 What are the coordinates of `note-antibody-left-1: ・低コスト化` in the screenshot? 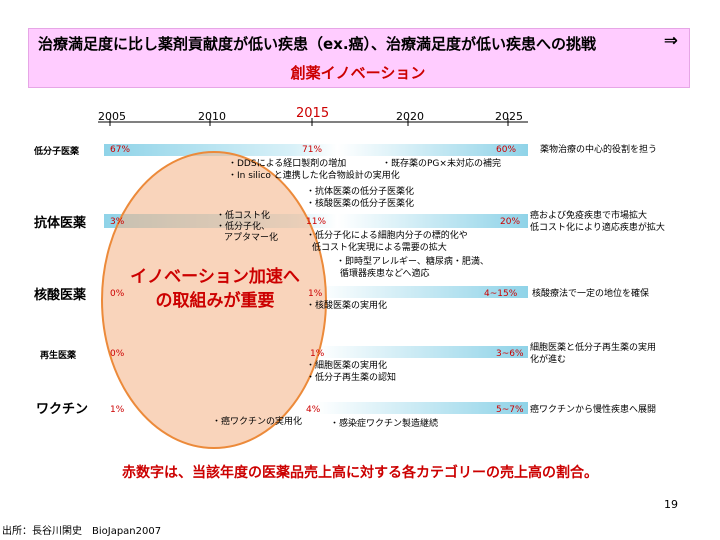 It's located at (243, 216).